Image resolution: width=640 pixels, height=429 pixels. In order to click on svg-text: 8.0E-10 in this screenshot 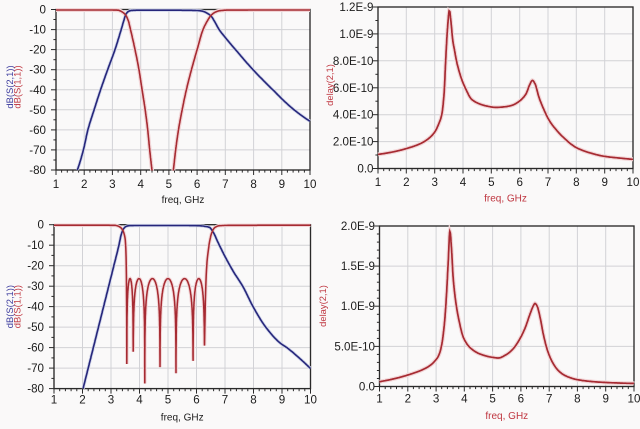, I will do `click(353, 61)`.